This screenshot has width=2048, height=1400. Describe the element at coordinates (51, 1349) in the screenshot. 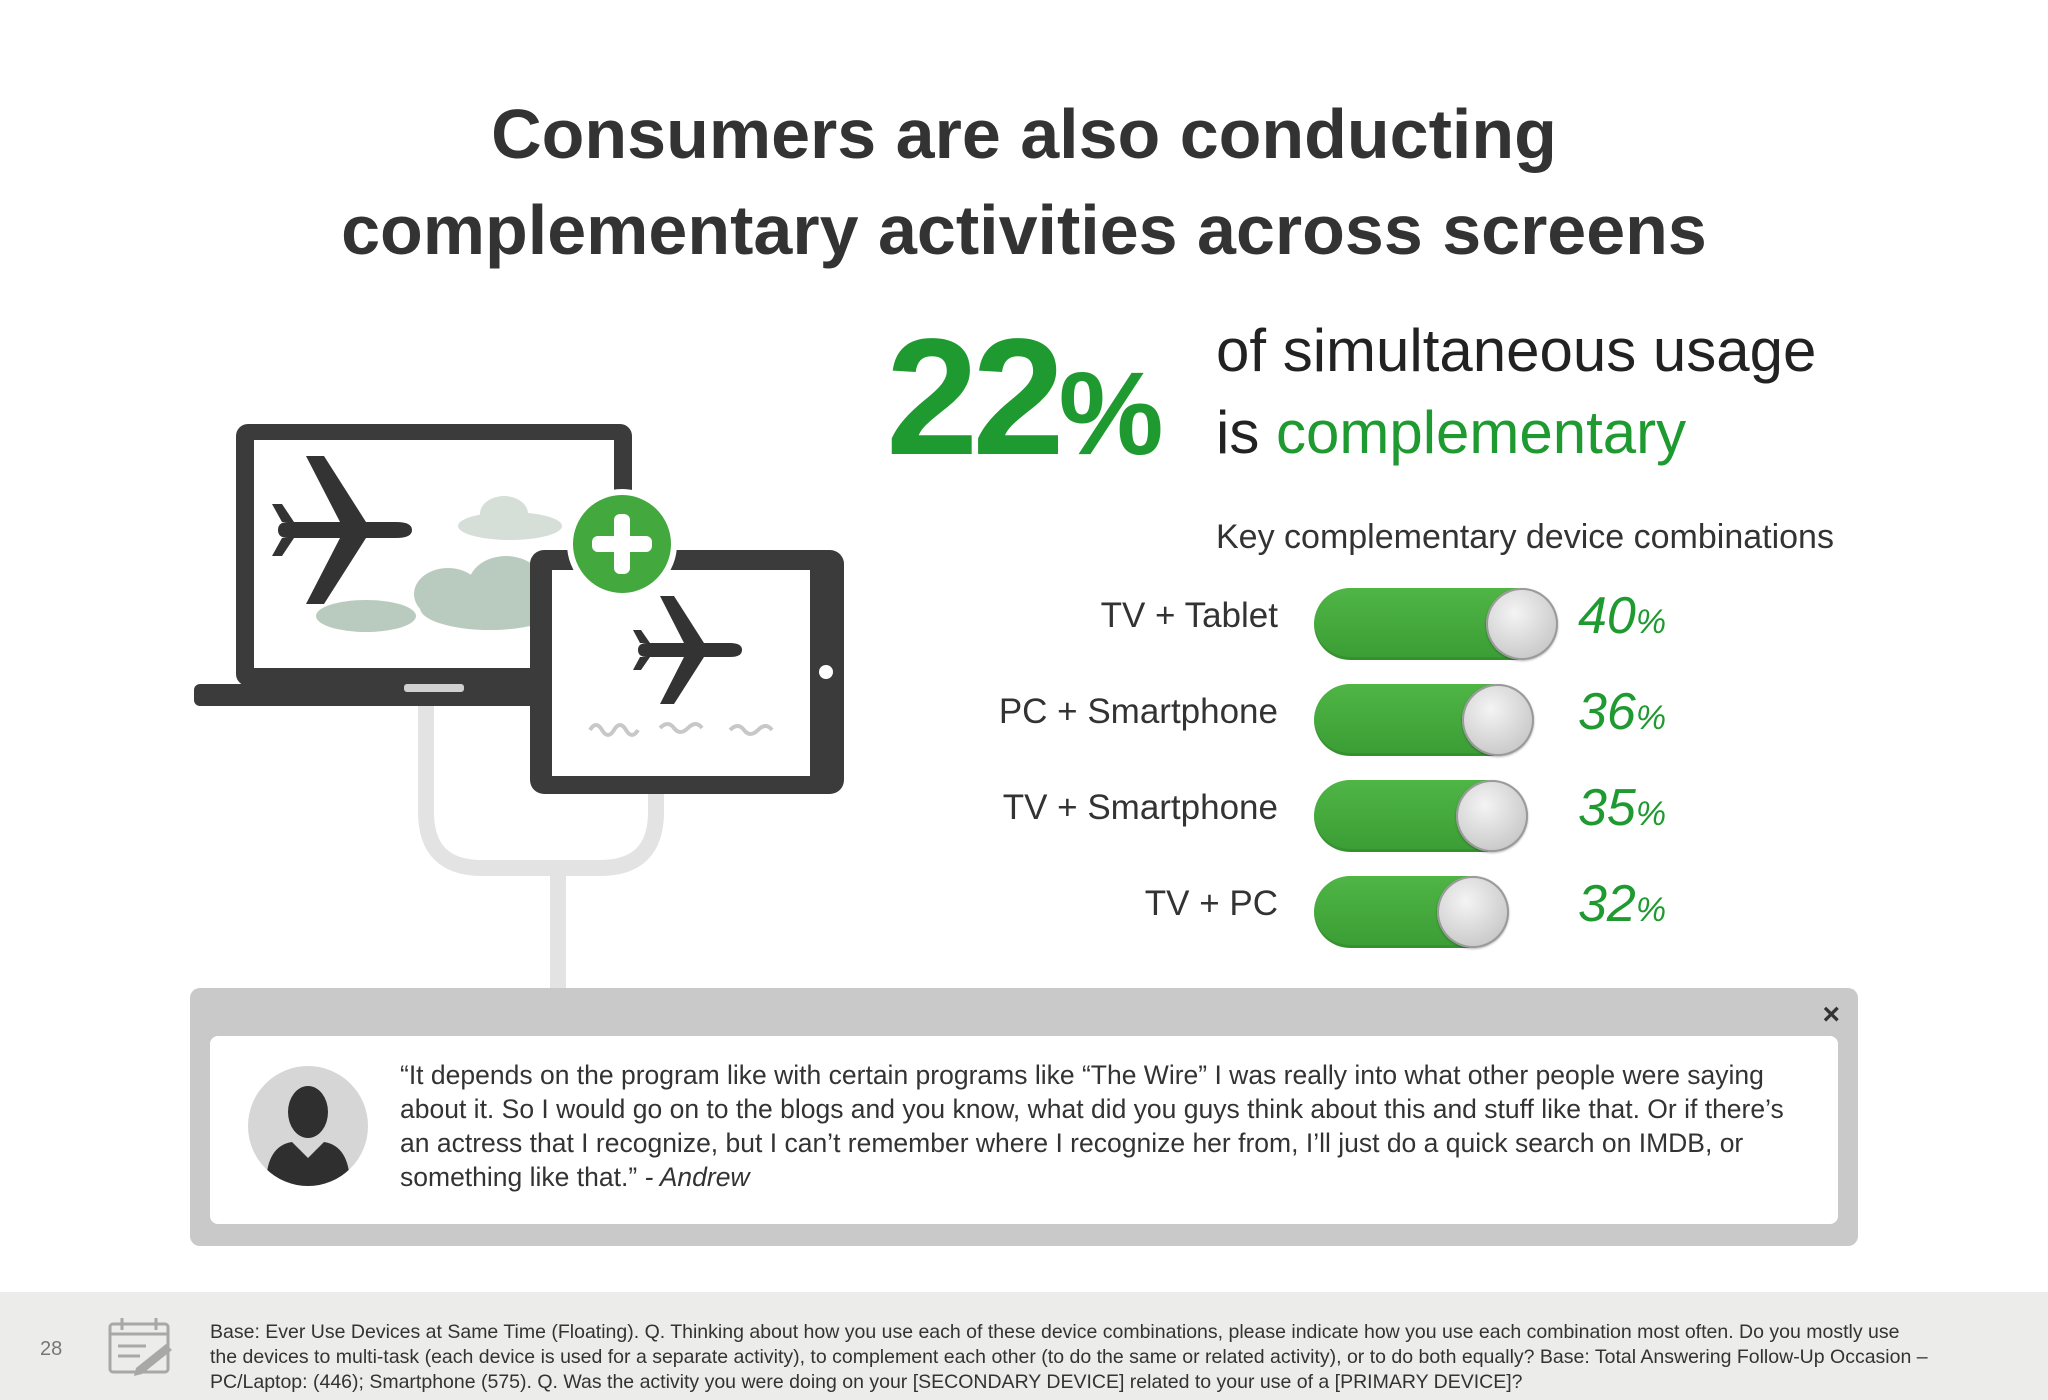

I see `page-number: 28` at that location.